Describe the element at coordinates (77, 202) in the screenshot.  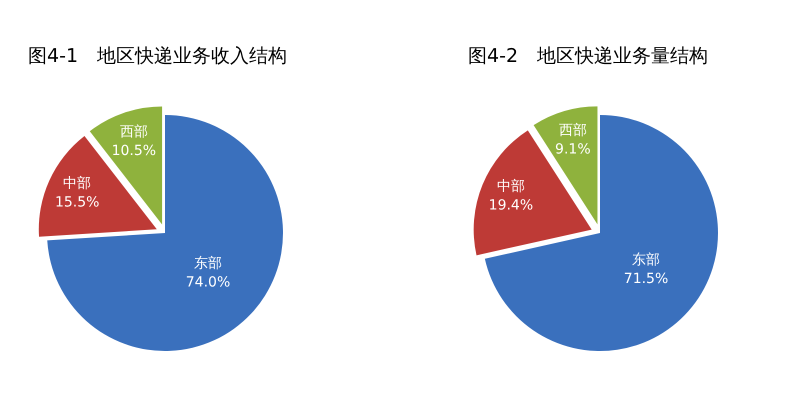
I see `data-label: 15.5%` at that location.